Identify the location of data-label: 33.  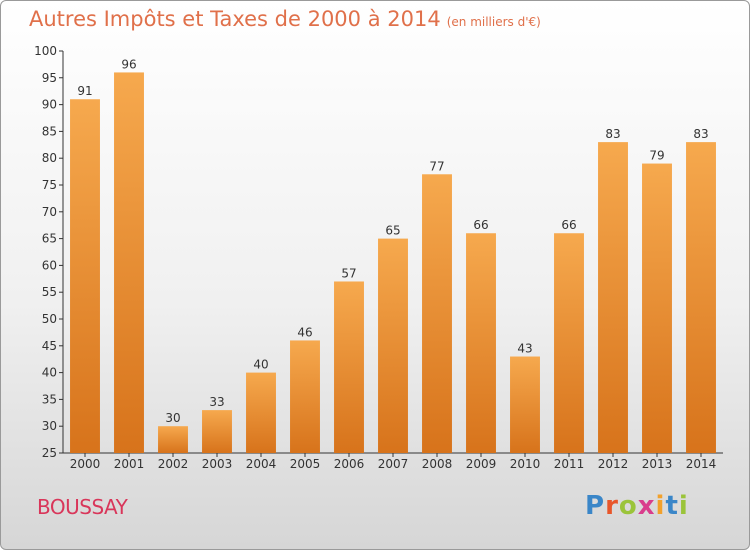
(216, 402).